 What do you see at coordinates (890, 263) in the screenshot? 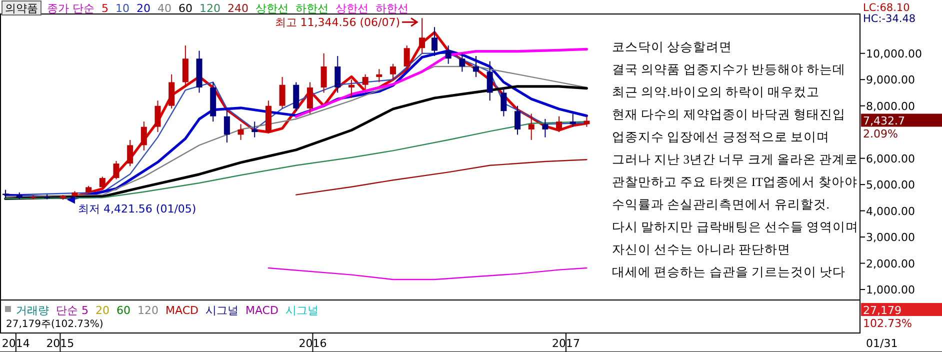
I see `y-tick-label: 2,000.00` at bounding box center [890, 263].